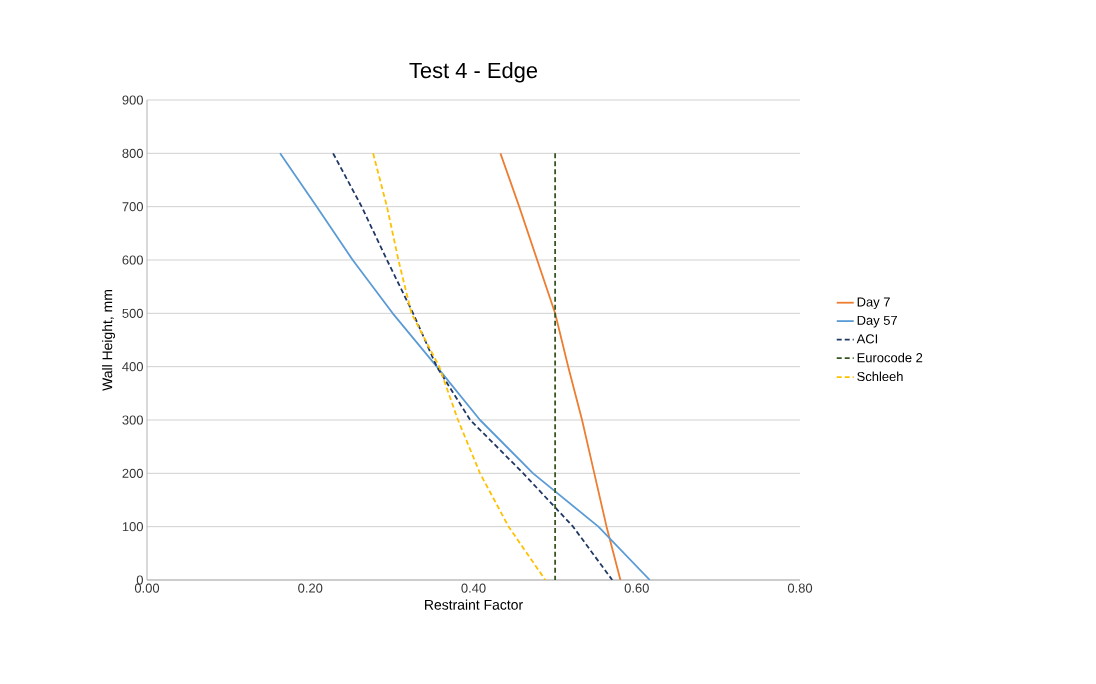  Describe the element at coordinates (873, 303) in the screenshot. I see `legend-label: Day 7` at that location.